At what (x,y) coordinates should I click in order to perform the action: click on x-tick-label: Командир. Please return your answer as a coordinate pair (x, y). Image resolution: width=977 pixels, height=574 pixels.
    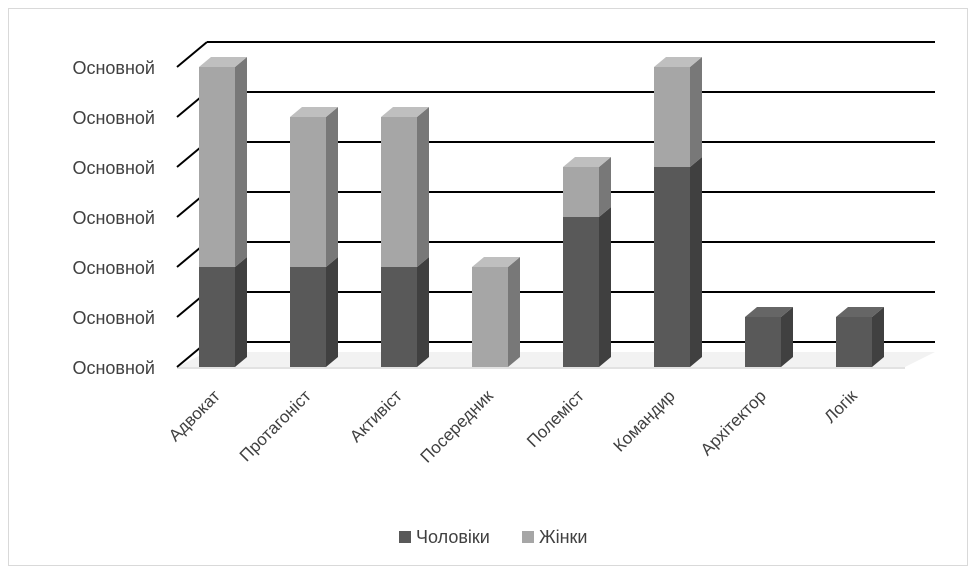
    Looking at the image, I should click on (644, 420).